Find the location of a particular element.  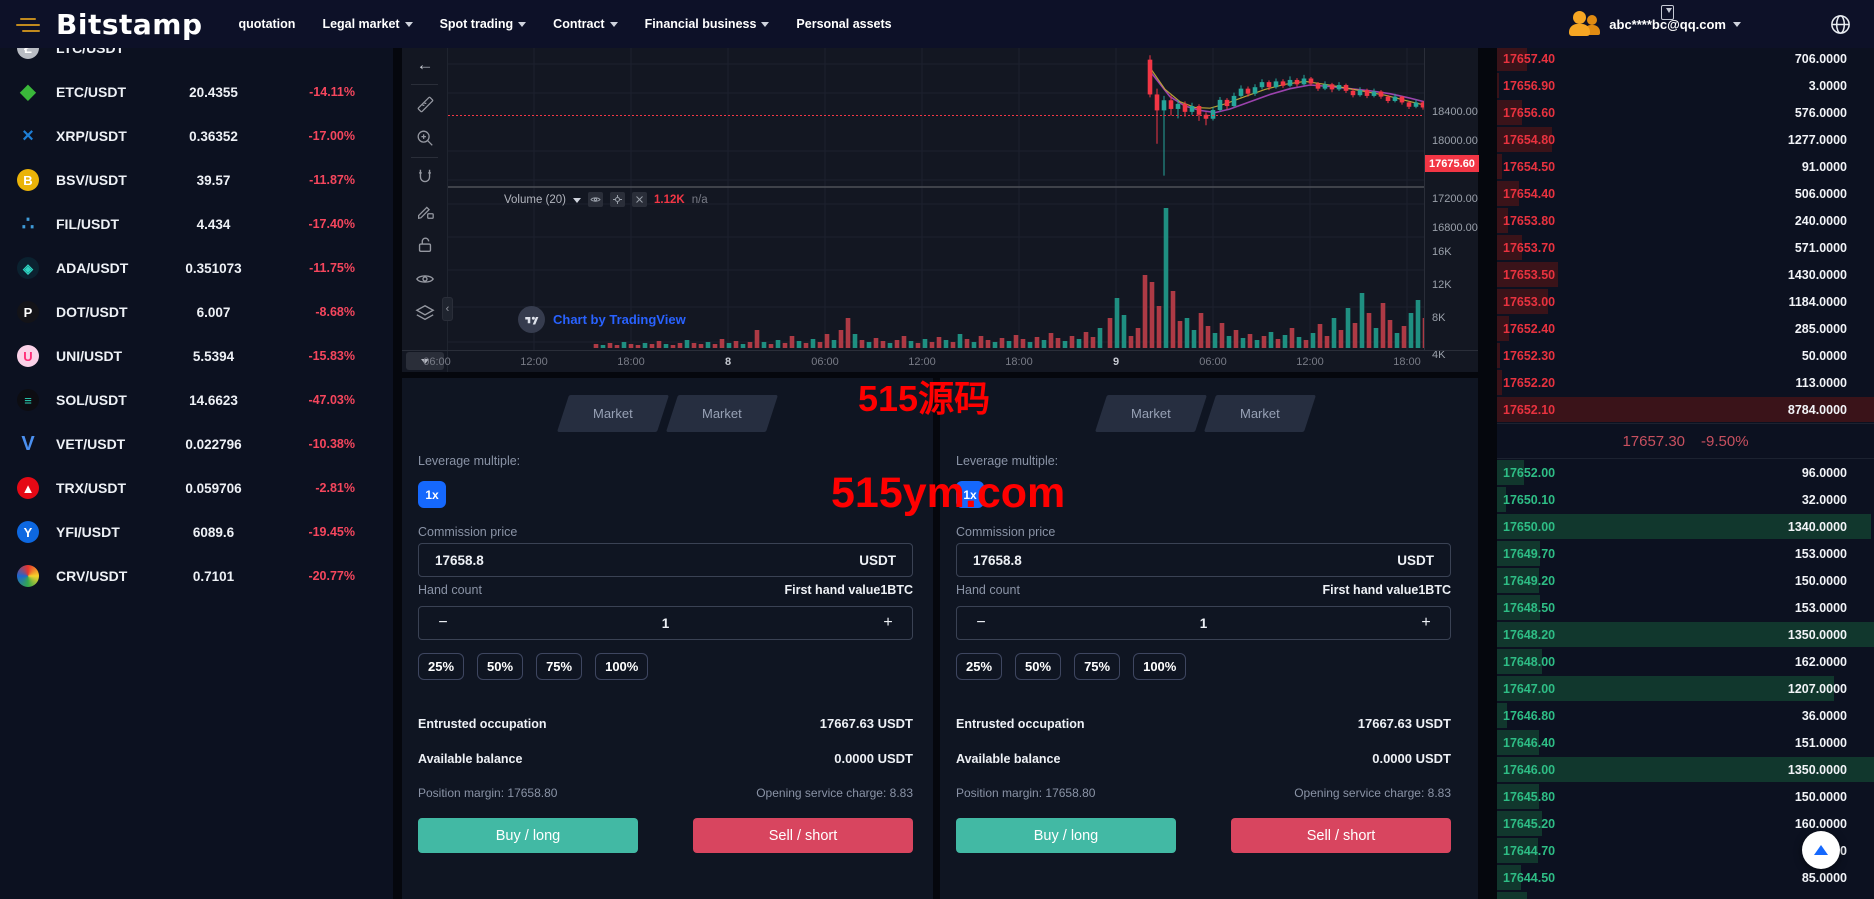

lock-icon is located at coordinates (425, 245).